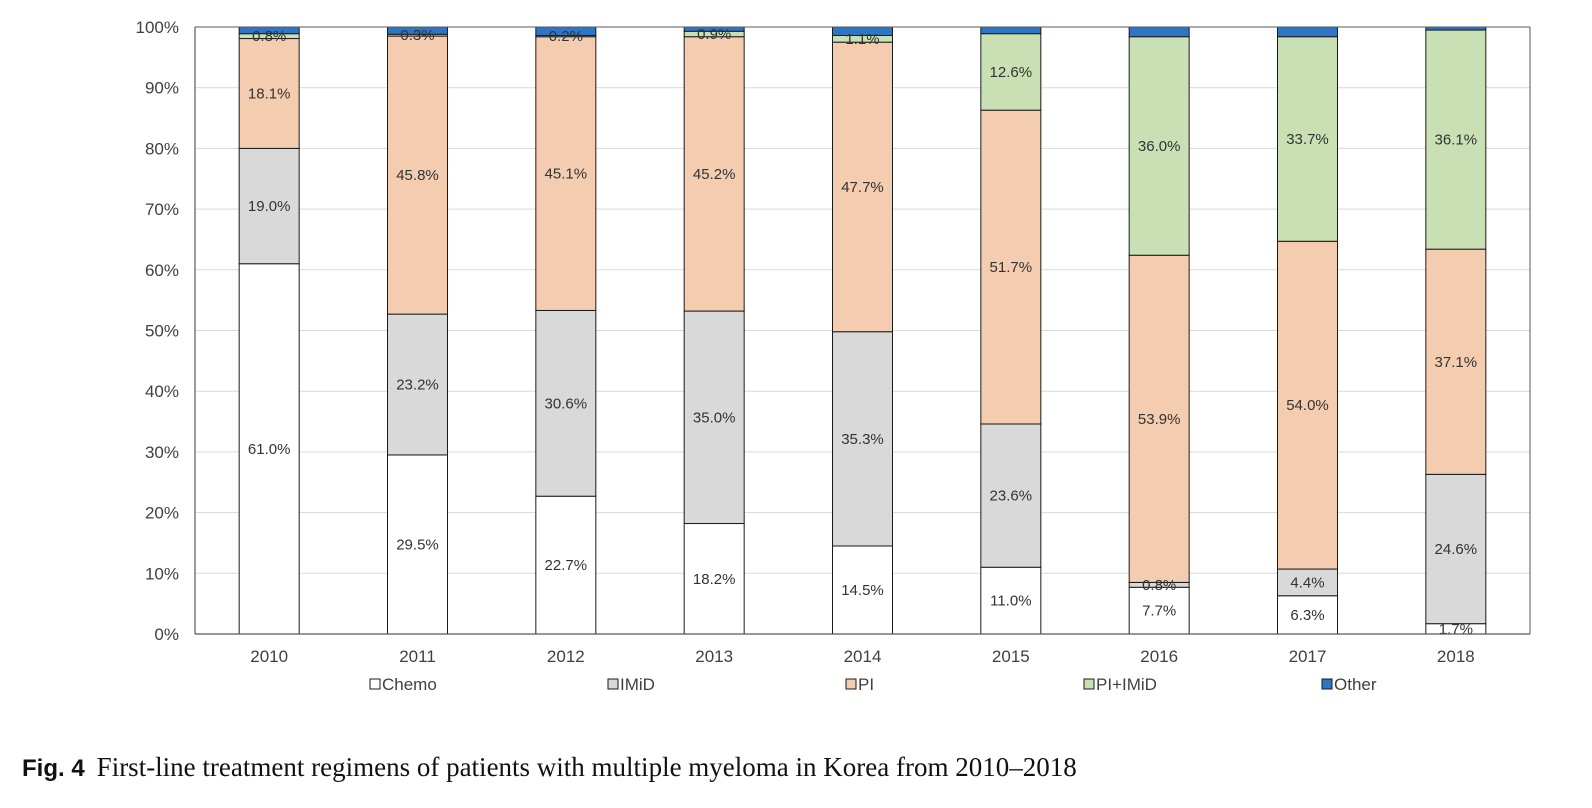 Image resolution: width=1592 pixels, height=808 pixels. I want to click on y-tick-label: 30%, so click(162, 452).